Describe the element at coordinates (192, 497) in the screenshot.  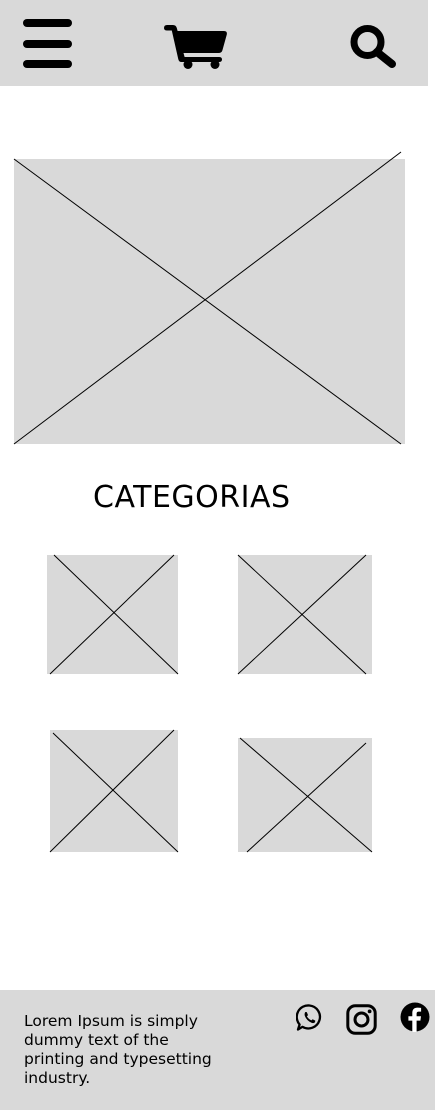
I see `categories-title: CATEGORIAS` at that location.